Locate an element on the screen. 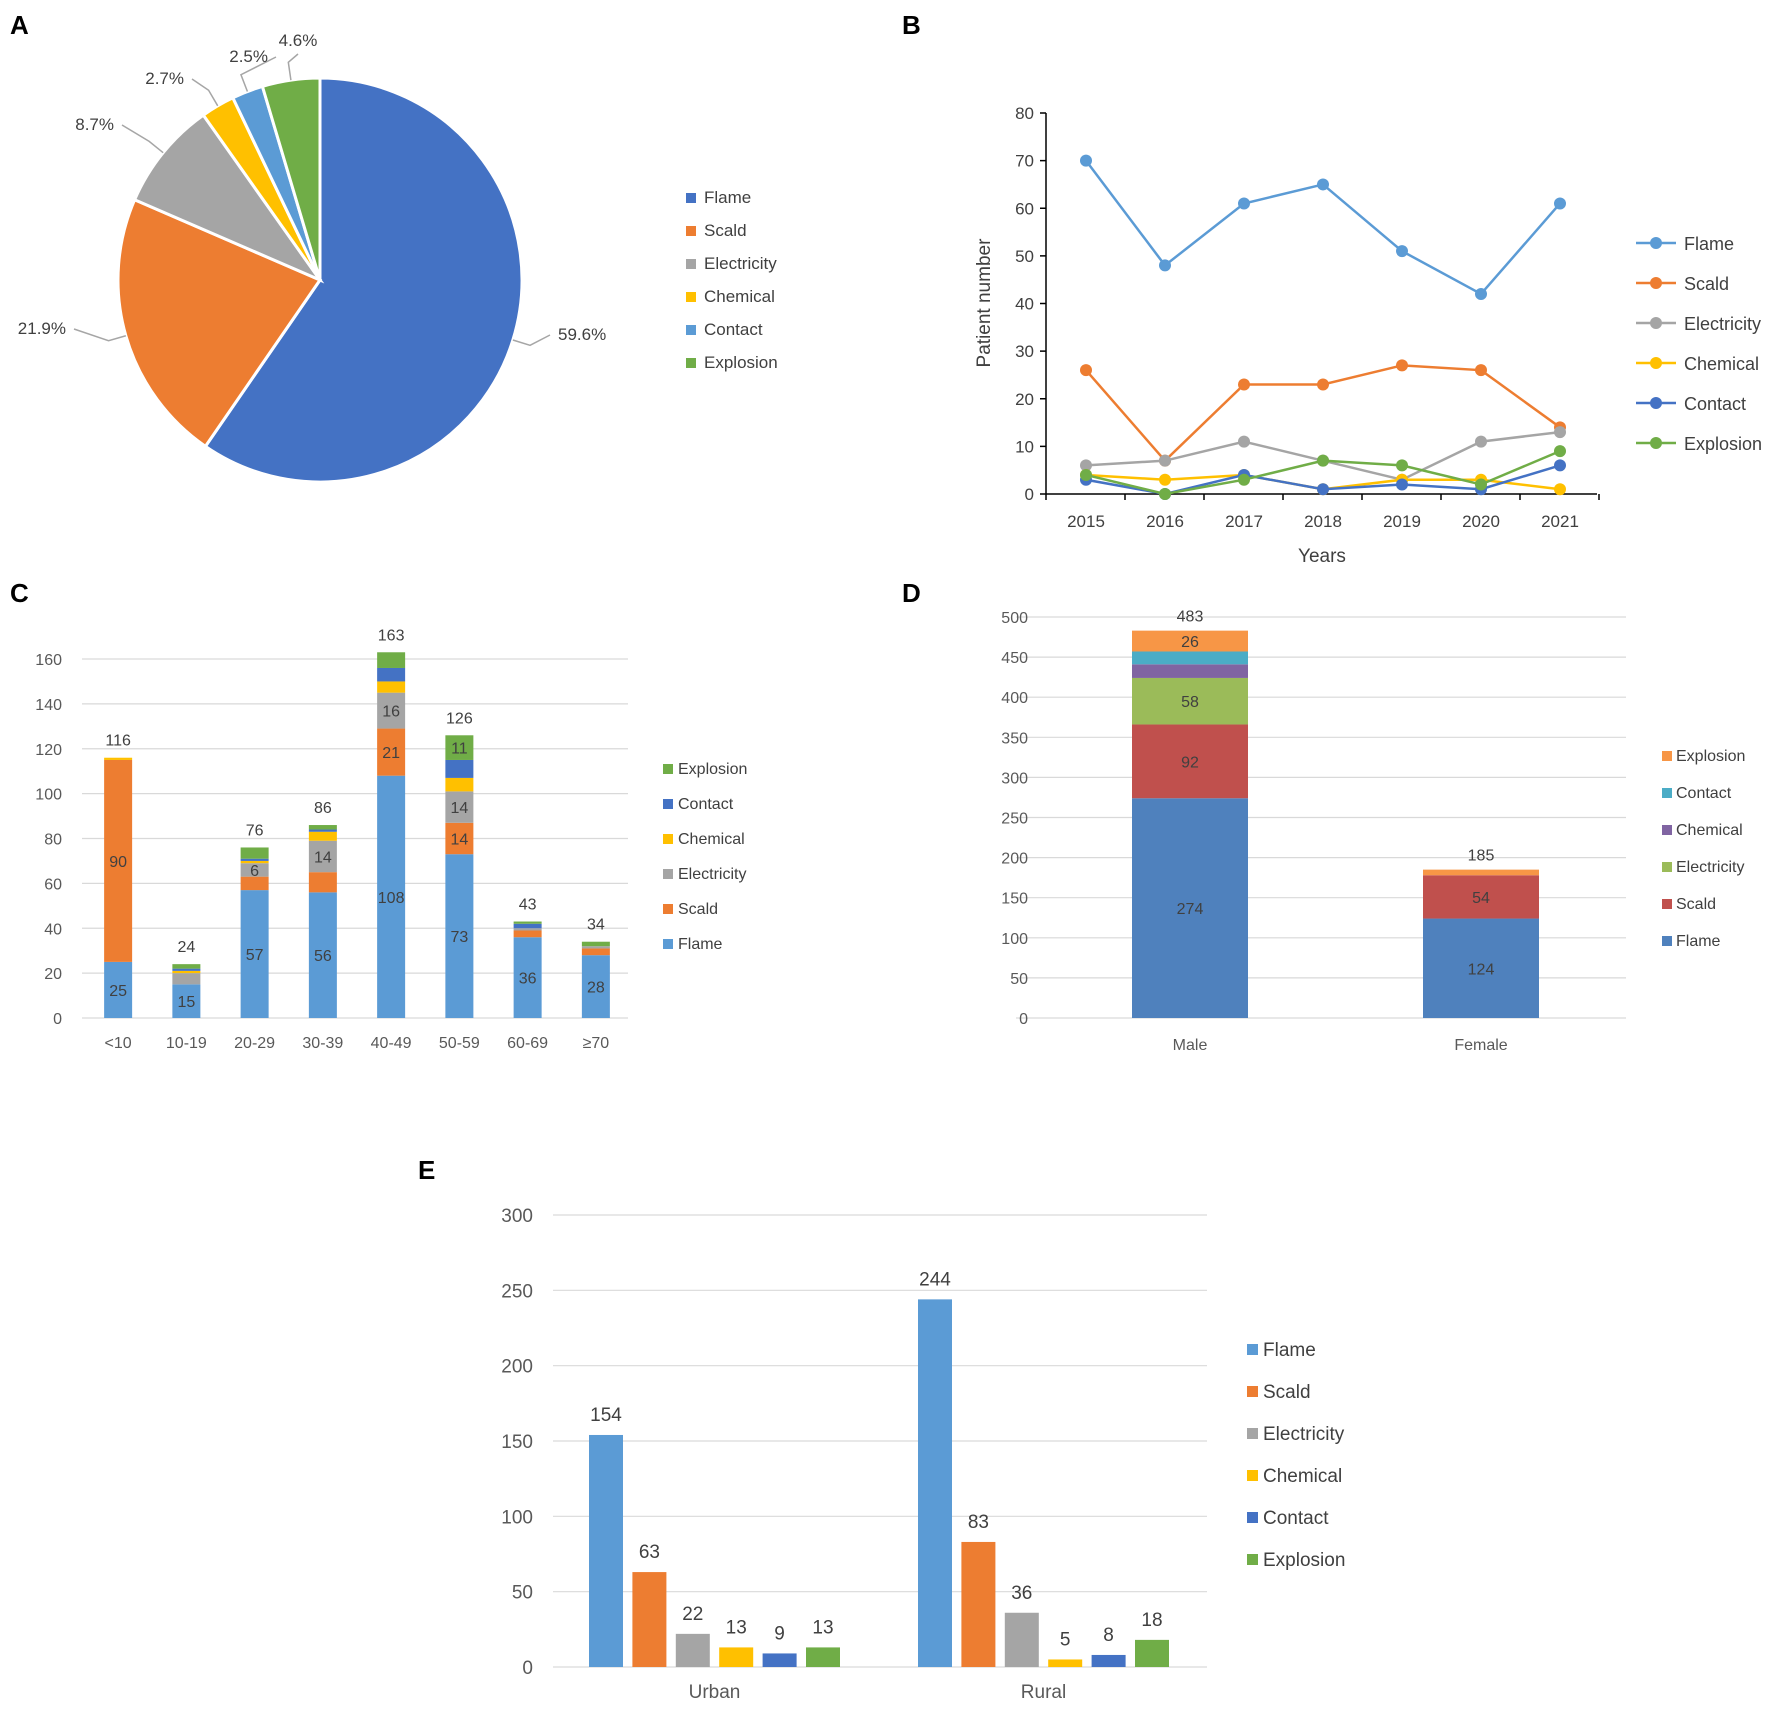 The image size is (1772, 1714). y-tick-label-c: 20 is located at coordinates (53, 974).